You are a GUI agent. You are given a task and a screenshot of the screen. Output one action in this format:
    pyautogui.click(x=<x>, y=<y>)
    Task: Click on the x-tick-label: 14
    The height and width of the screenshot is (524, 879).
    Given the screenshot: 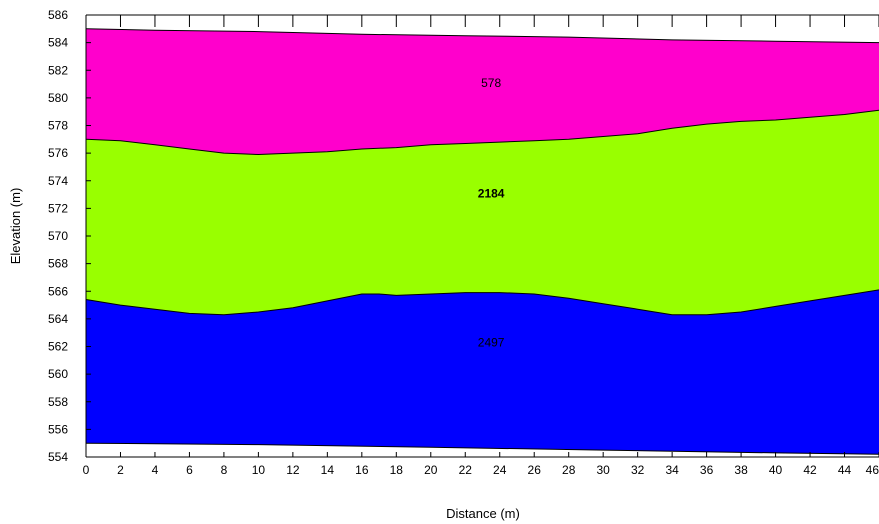 What is the action you would take?
    pyautogui.click(x=328, y=470)
    